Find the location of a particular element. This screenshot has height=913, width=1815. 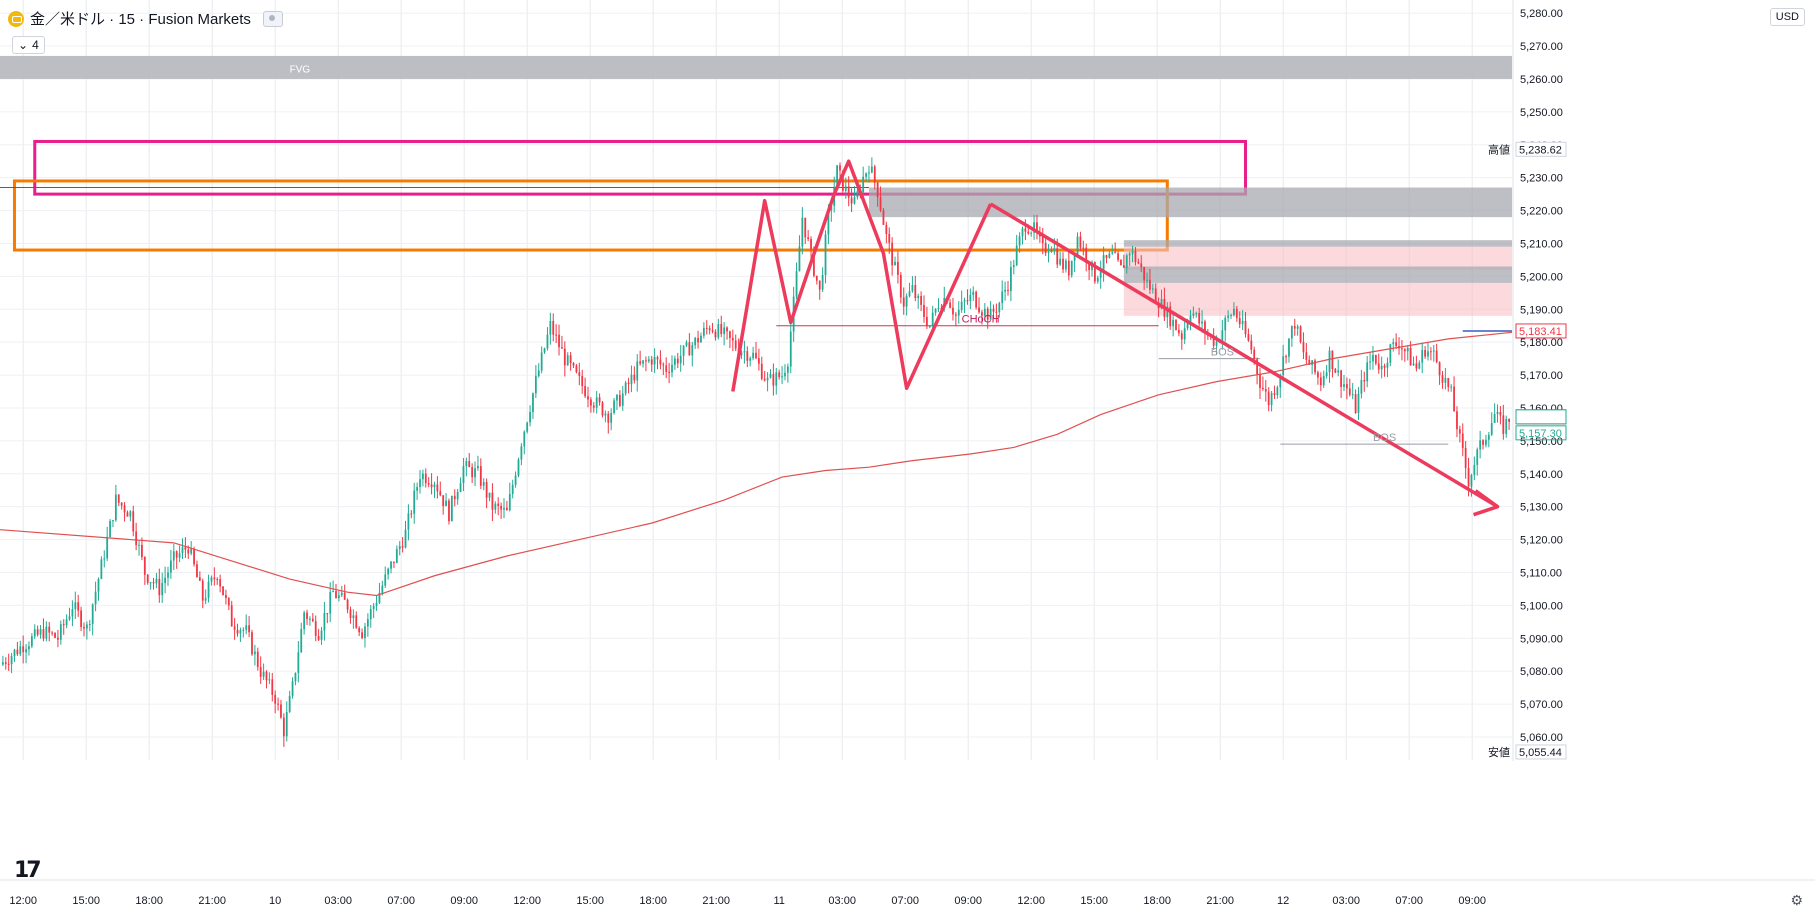

eye-icon is located at coordinates (272, 18).